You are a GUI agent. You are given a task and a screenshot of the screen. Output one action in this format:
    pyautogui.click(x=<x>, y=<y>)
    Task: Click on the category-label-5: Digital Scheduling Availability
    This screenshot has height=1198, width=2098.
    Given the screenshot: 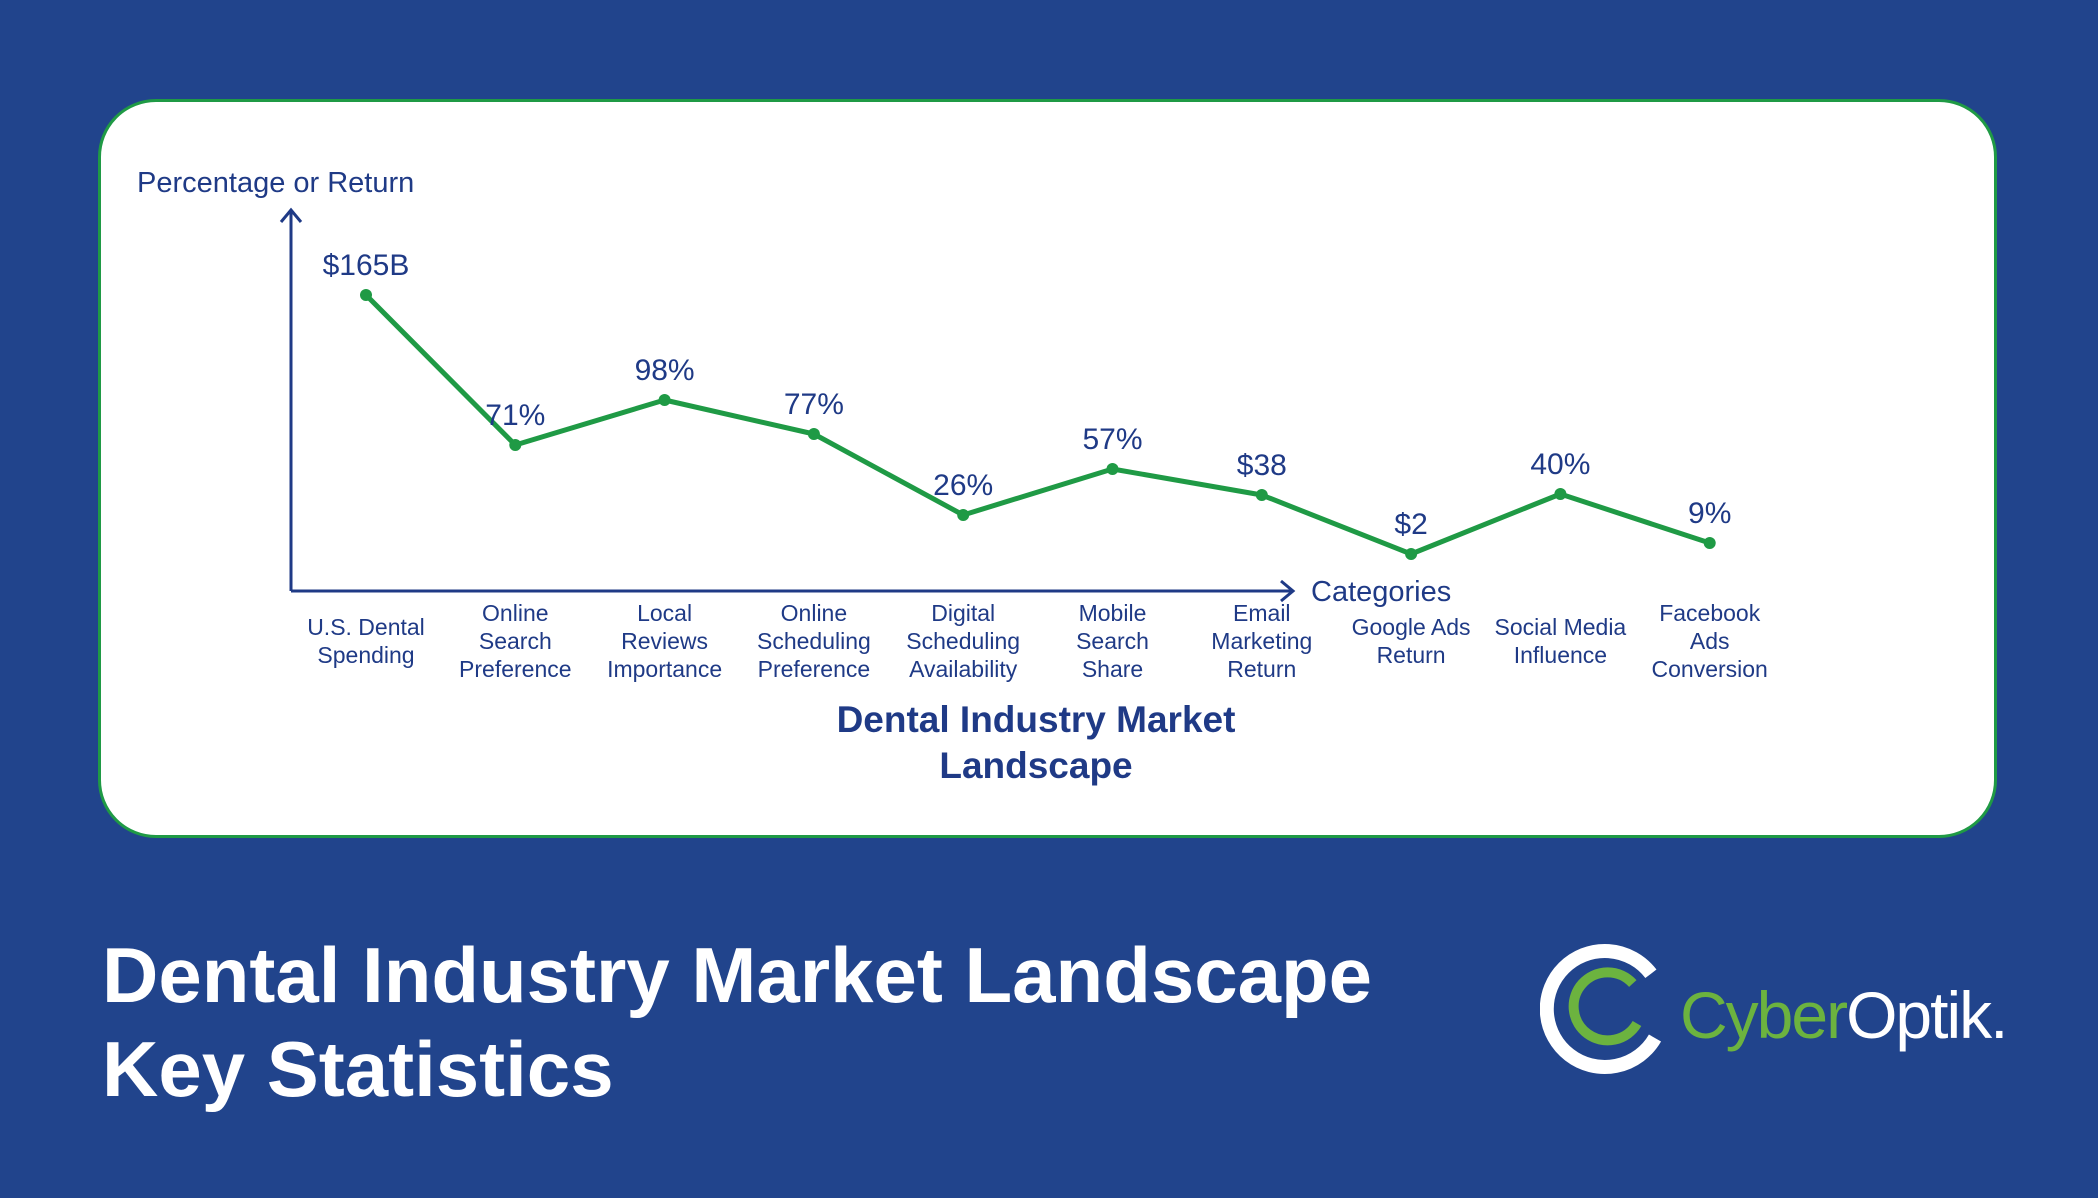 What is the action you would take?
    pyautogui.click(x=963, y=641)
    